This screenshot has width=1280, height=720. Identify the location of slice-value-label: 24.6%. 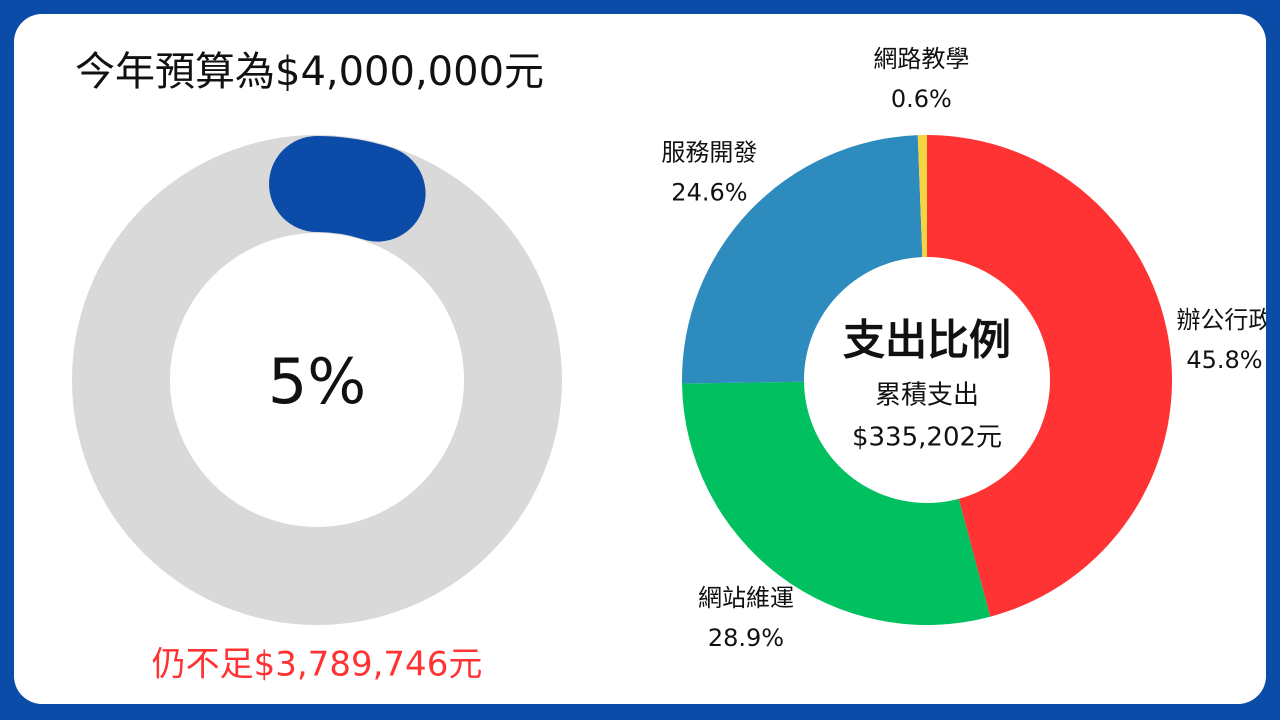
(709, 192).